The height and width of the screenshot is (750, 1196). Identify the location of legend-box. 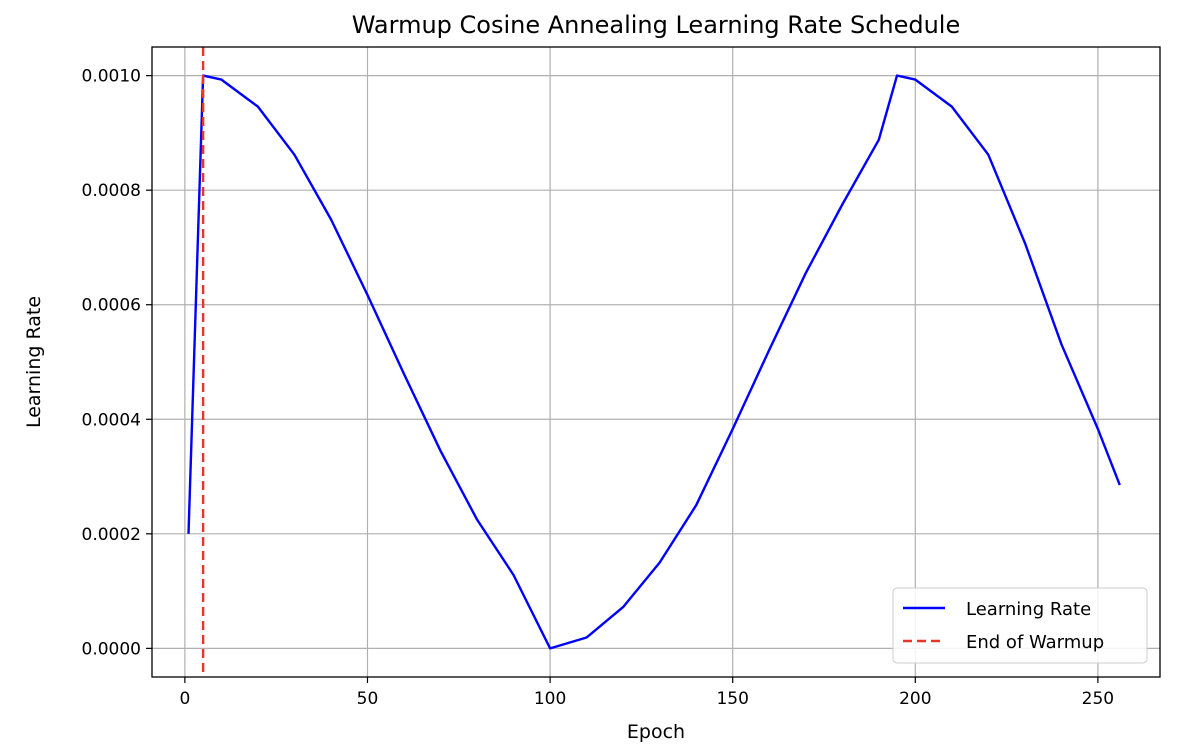
(1020, 625).